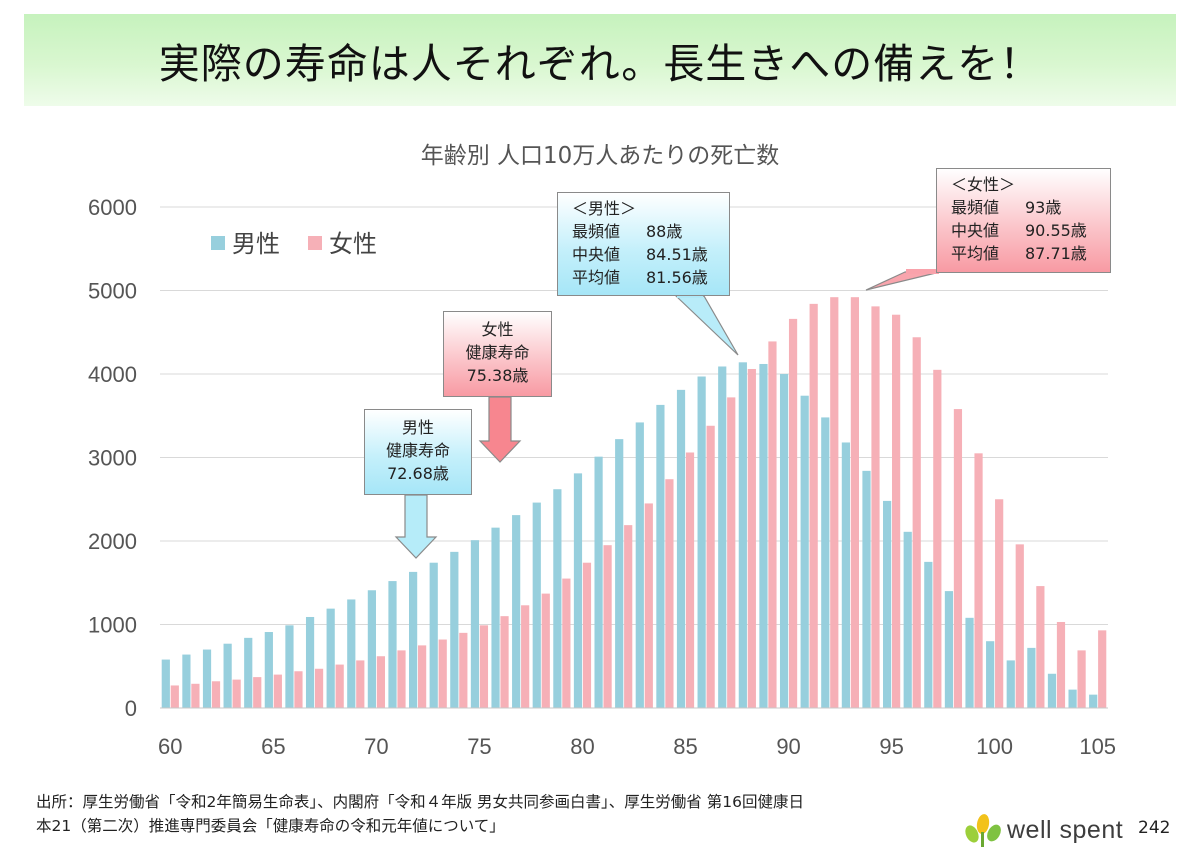 The width and height of the screenshot is (1200, 856). I want to click on male-health-sublabel: 健康寿命, so click(417, 450).